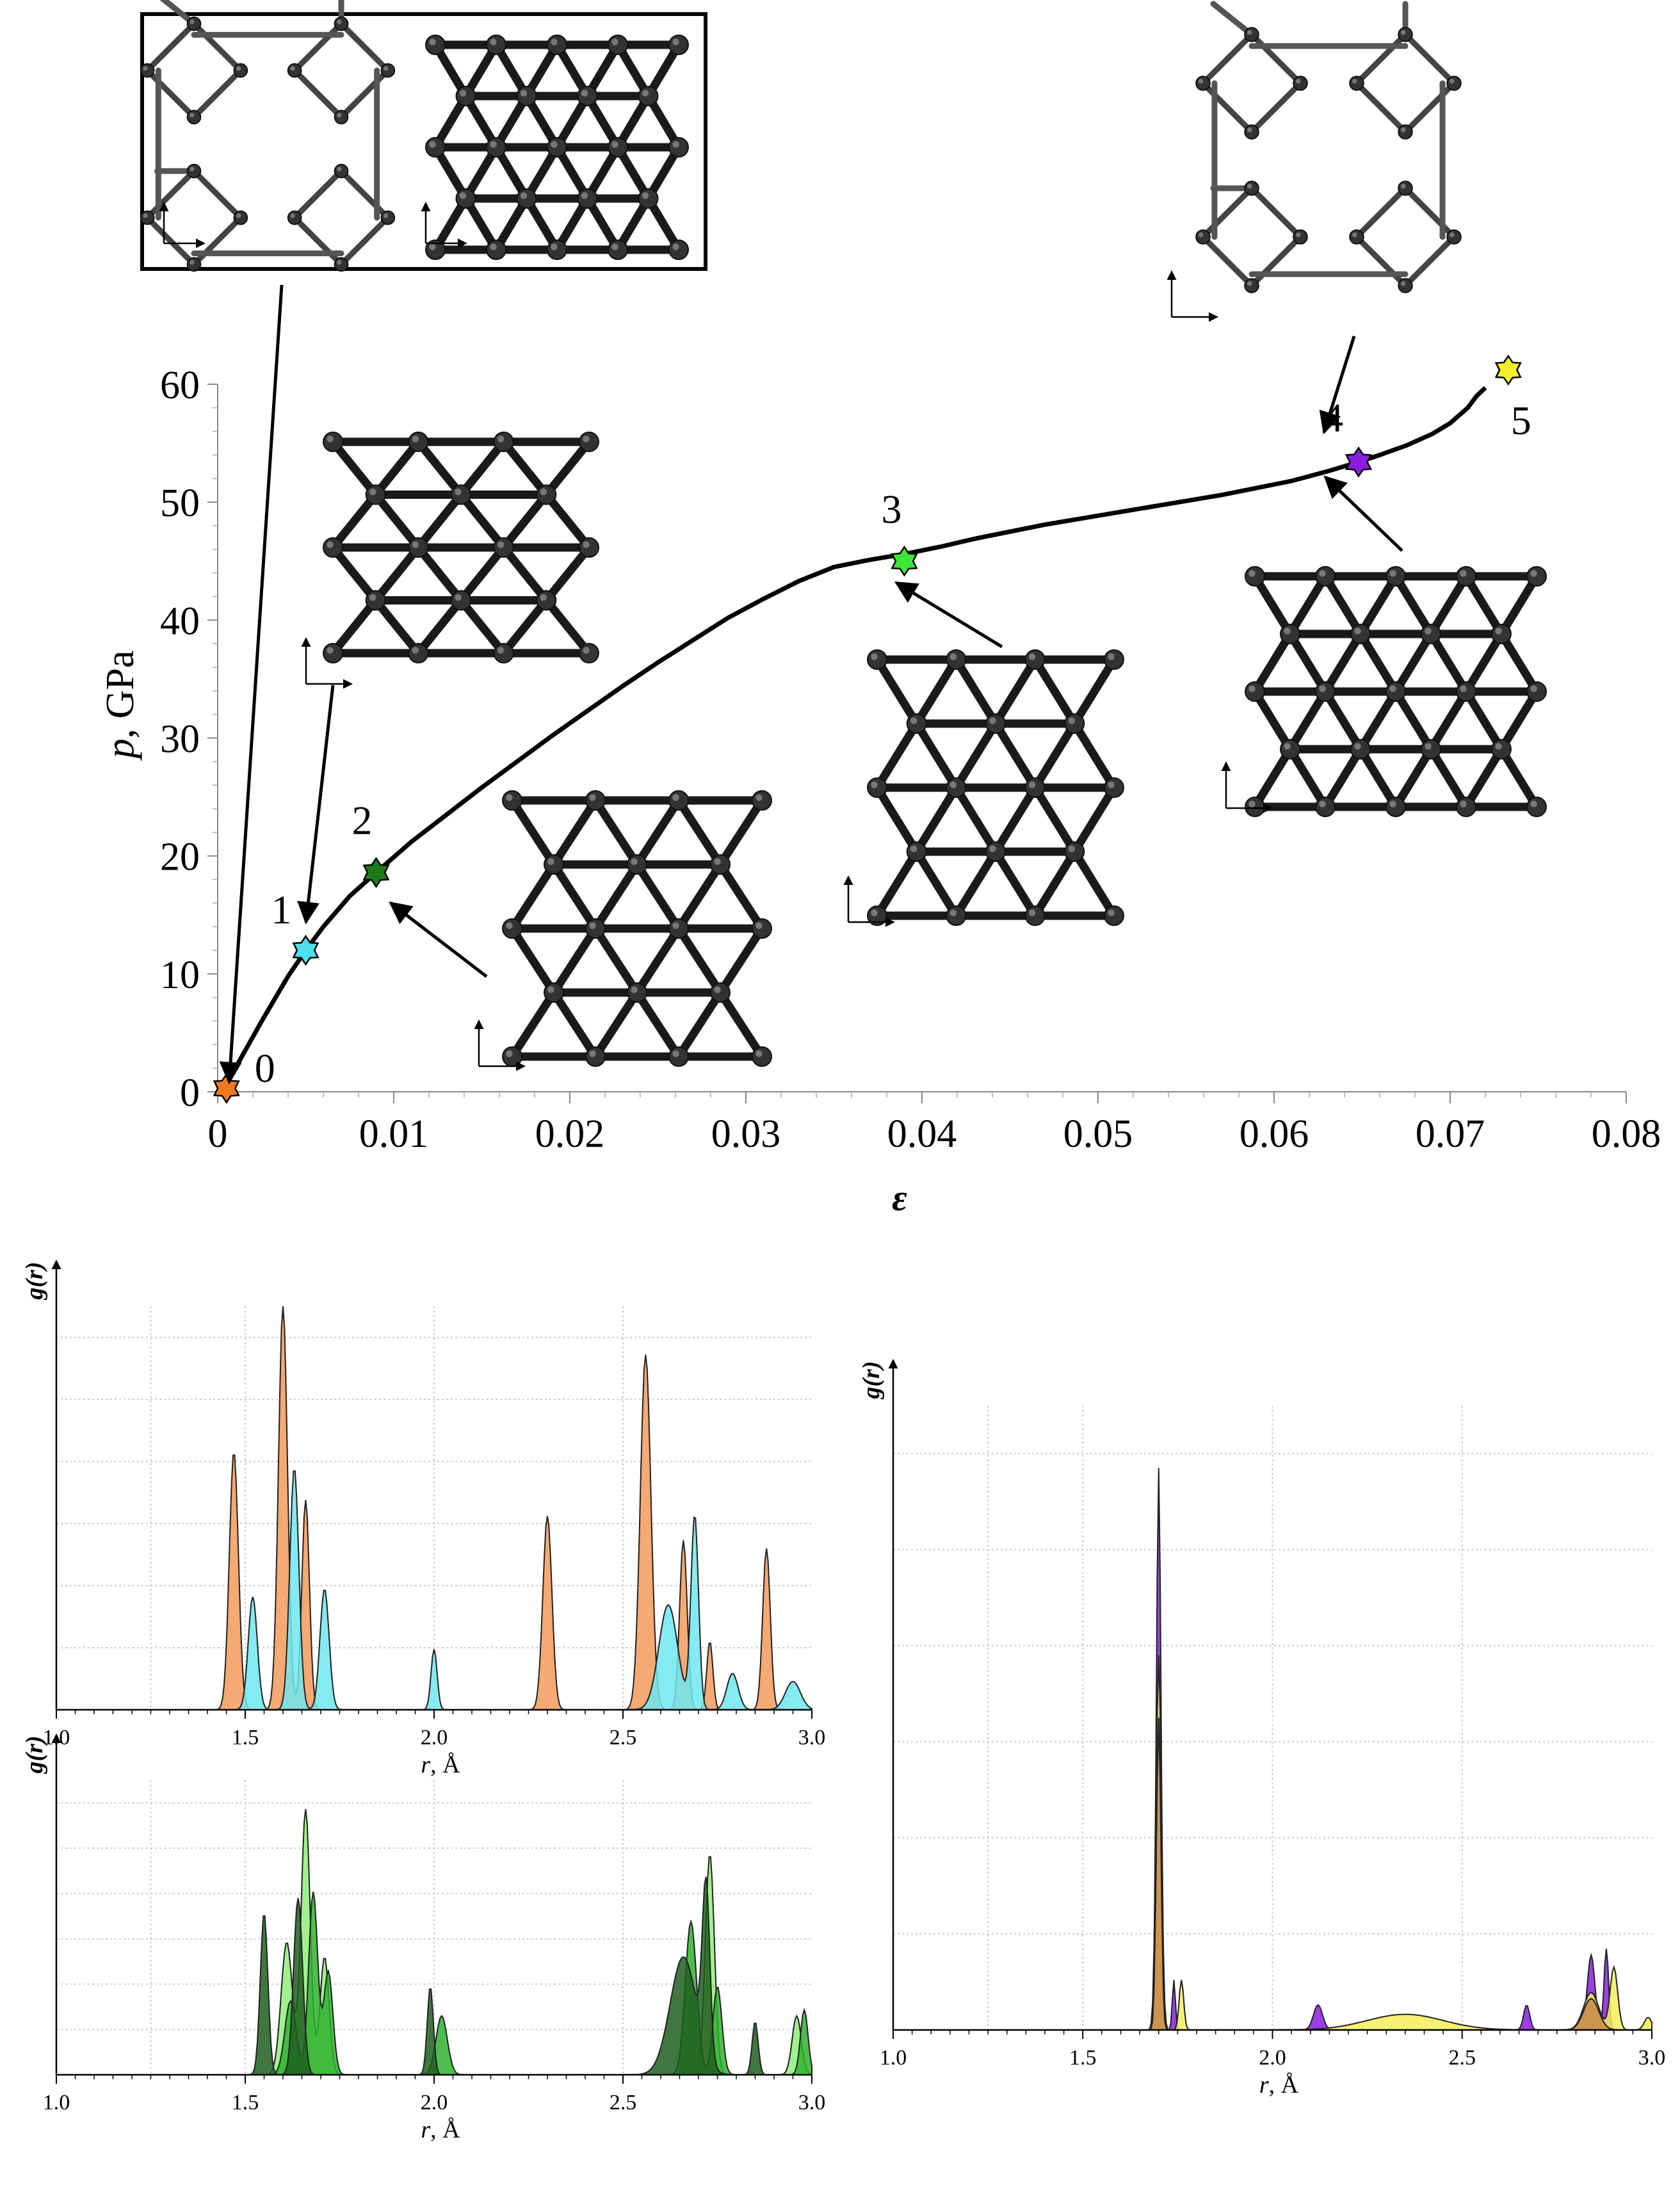 The image size is (1680, 2199). What do you see at coordinates (423, 1938) in the screenshot?
I see `rdf-panel-bottom-left: 1.0 1.5 2.0 2.5 3.0r, Åg(r)` at bounding box center [423, 1938].